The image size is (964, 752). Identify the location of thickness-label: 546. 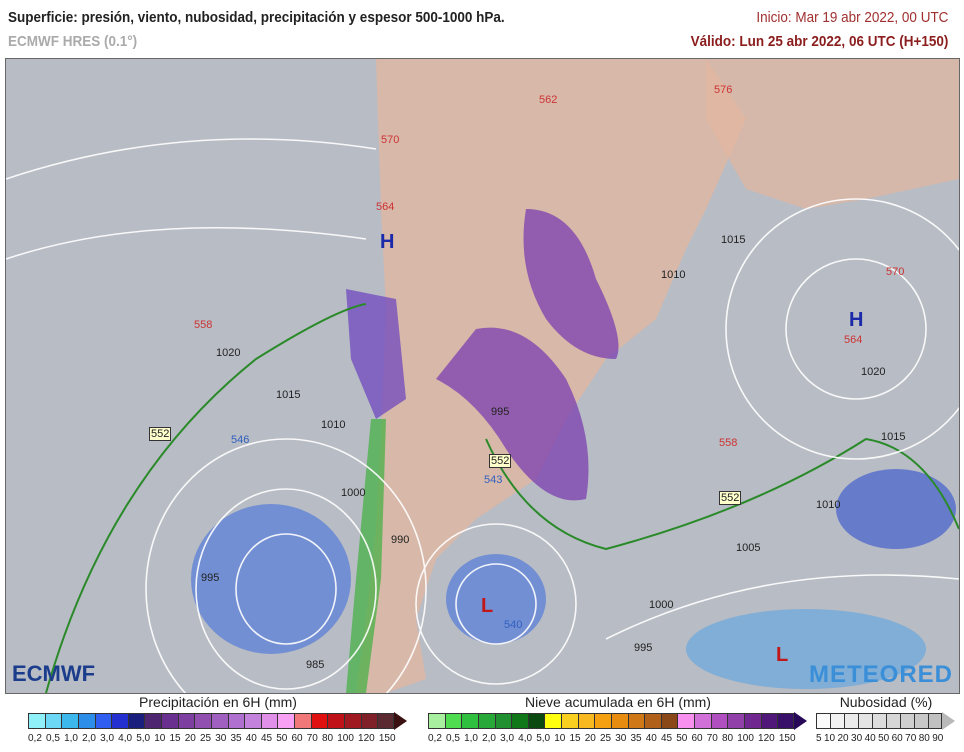
(240, 440).